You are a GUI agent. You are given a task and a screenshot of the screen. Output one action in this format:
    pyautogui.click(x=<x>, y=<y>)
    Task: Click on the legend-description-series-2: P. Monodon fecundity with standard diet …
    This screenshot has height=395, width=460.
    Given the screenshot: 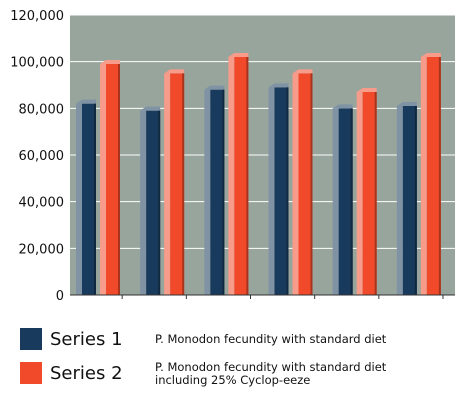 What is the action you would take?
    pyautogui.click(x=271, y=373)
    